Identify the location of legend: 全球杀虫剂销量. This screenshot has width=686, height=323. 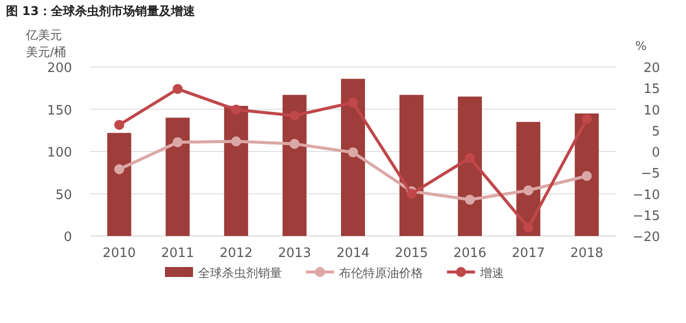
(240, 273).